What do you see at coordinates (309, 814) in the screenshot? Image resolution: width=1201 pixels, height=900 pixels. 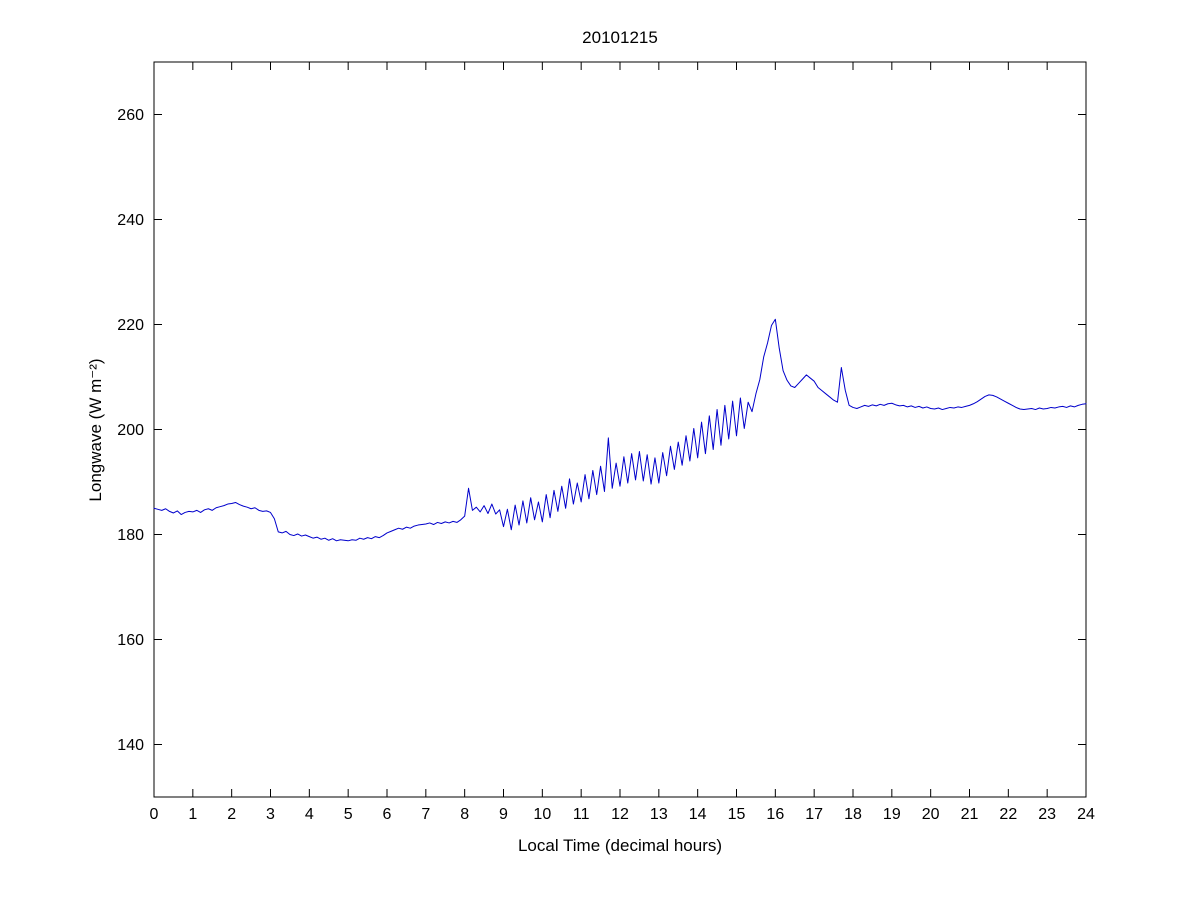 I see `x-tick-label: 4` at bounding box center [309, 814].